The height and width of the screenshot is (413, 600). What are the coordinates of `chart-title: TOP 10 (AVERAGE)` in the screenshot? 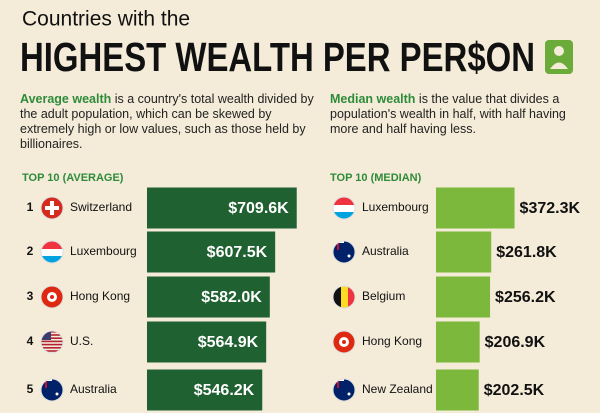 It's located at (73, 178).